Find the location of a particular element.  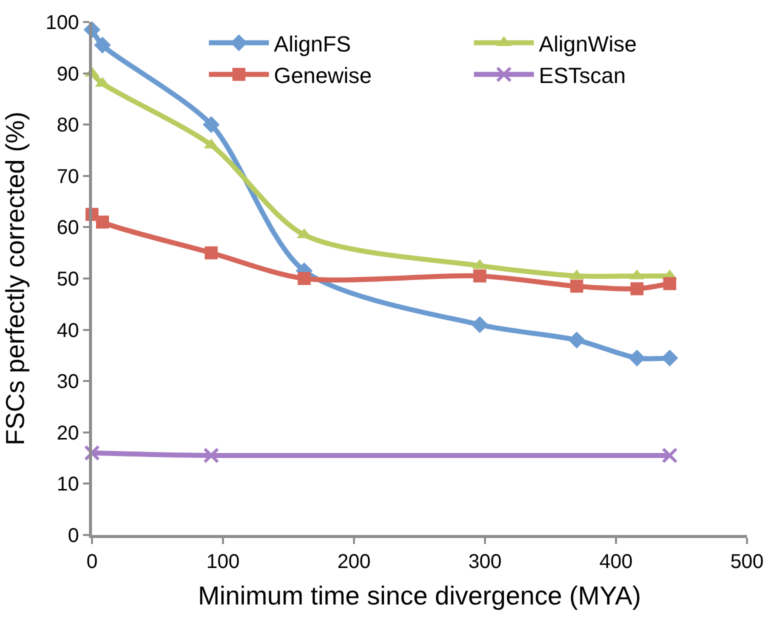

x-tick-label: 500 is located at coordinates (747, 562).